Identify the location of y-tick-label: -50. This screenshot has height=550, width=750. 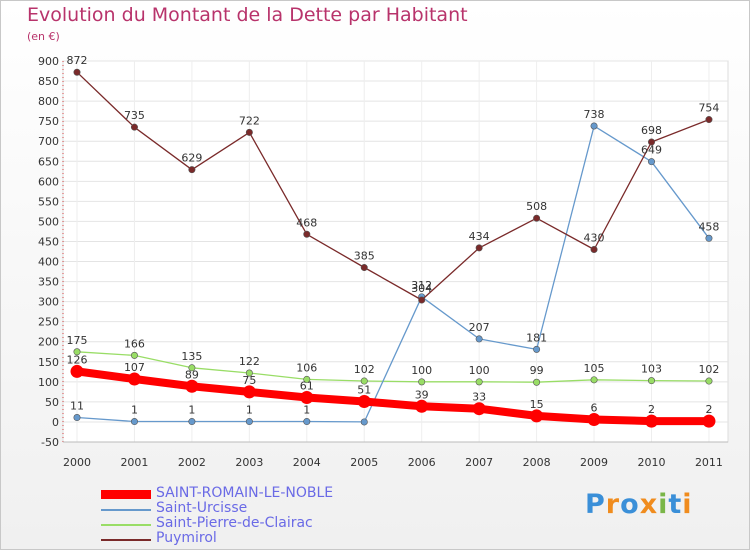
(50, 442).